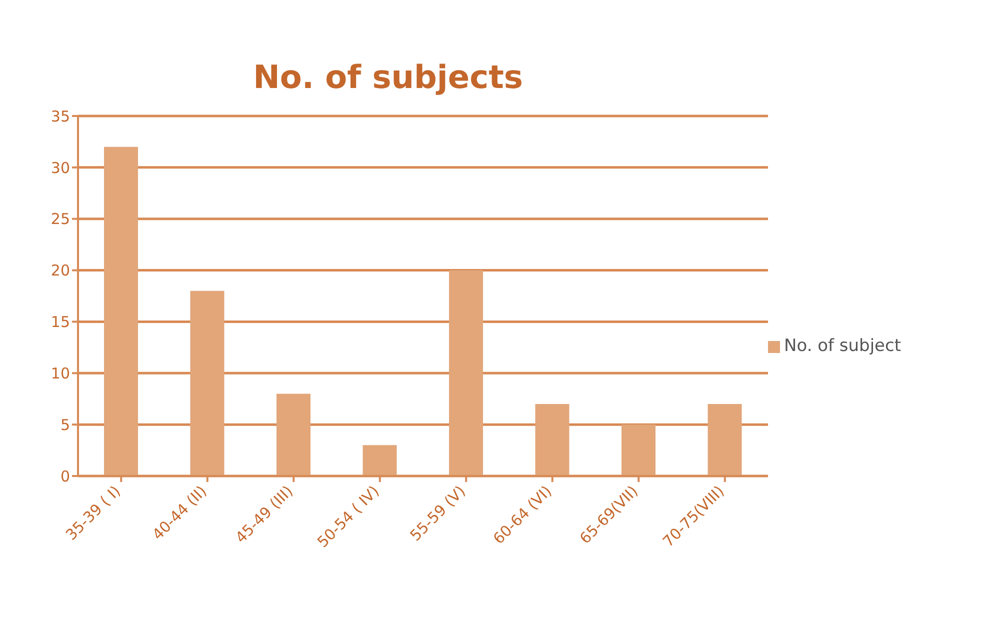 The height and width of the screenshot is (628, 998). Describe the element at coordinates (60, 167) in the screenshot. I see `y-tick-label: 30` at that location.